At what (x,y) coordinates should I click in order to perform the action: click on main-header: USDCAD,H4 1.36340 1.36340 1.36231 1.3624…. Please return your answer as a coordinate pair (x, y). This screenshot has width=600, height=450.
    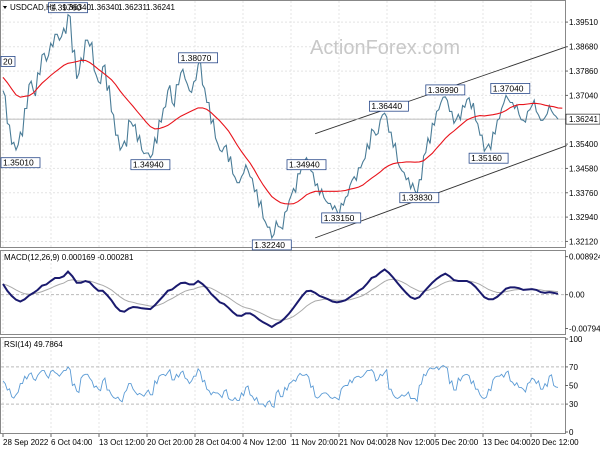
    Looking at the image, I should click on (89, 7).